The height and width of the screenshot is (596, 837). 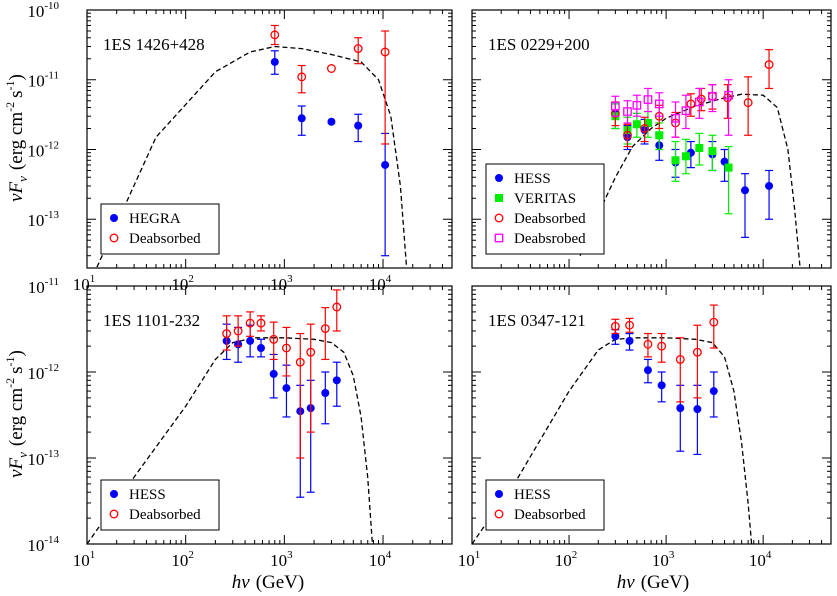 What do you see at coordinates (43, 10) in the screenshot?
I see `y-tick-label: 10-10` at bounding box center [43, 10].